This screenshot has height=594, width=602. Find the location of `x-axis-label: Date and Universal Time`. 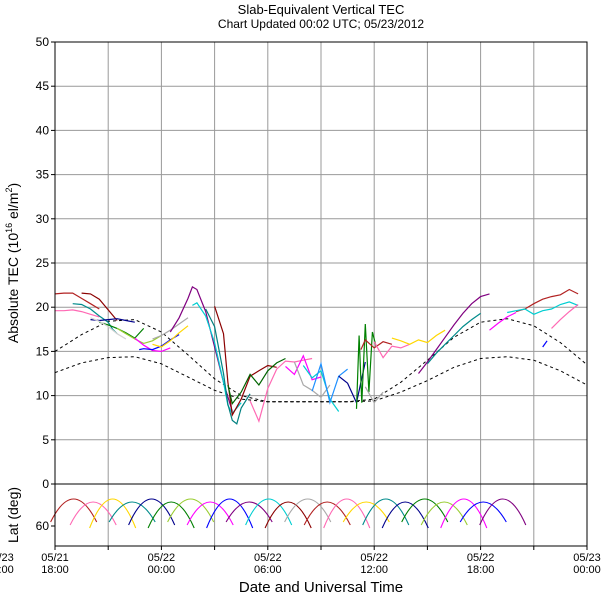

x-axis-label: Date and Universal Time is located at coordinates (321, 586).